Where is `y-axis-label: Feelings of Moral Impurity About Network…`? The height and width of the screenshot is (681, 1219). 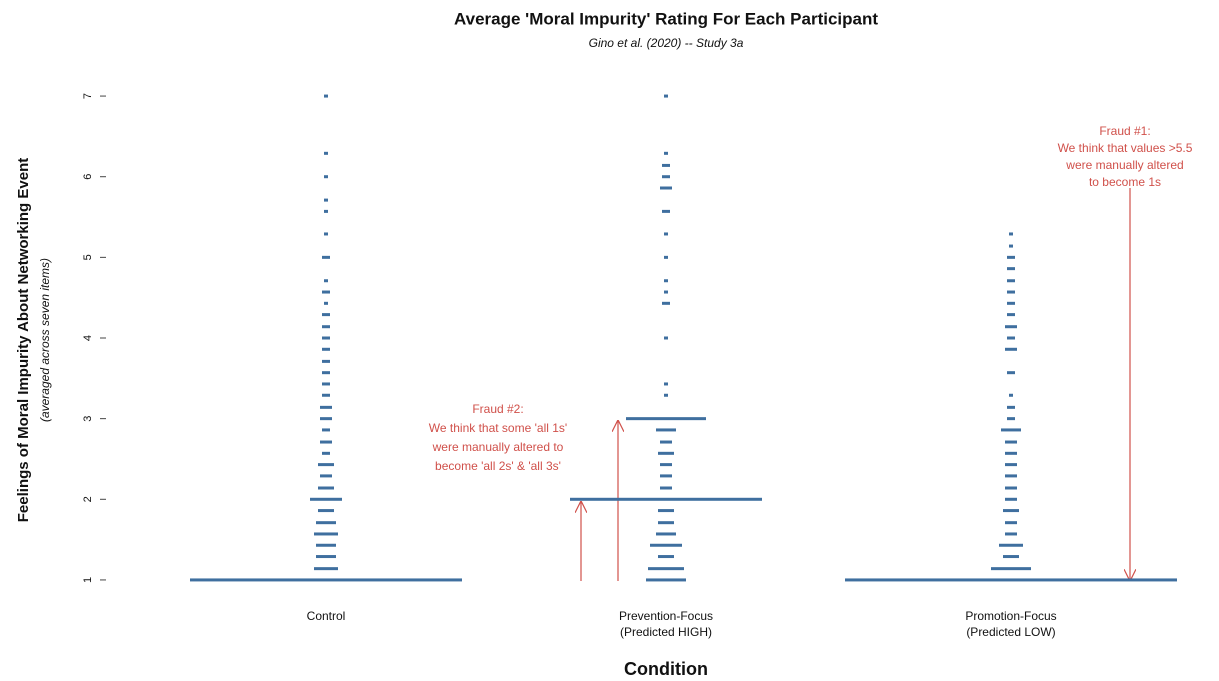
y-axis-label: Feelings of Moral Impurity About Network… is located at coordinates (23, 340).